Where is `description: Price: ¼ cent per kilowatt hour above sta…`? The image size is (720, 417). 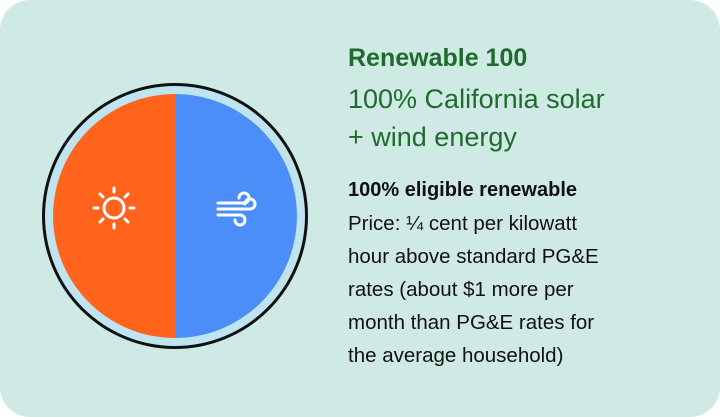
description: Price: ¼ cent per kilowatt hour above sta… is located at coordinates (473, 289).